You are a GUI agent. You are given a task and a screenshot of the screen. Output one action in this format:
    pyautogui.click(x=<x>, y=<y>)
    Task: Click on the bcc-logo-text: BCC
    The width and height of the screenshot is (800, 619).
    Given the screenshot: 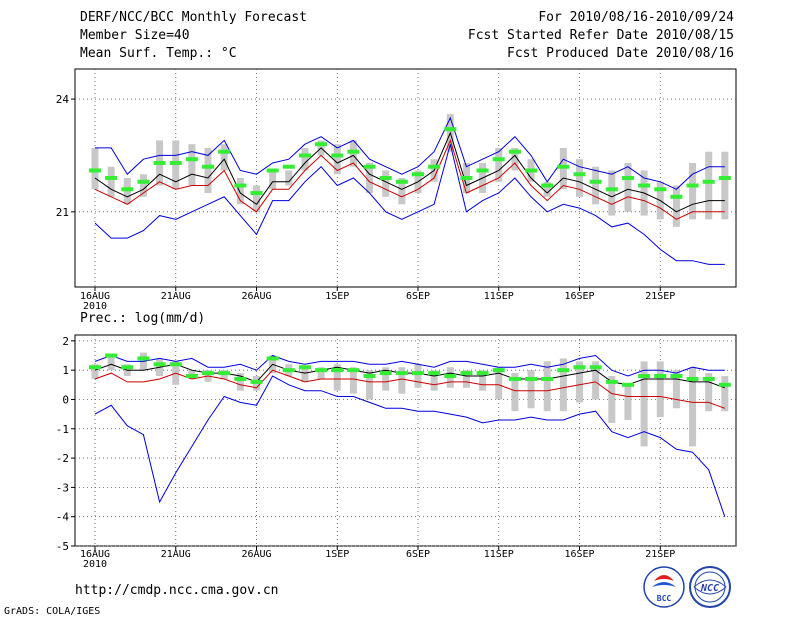 What is the action you would take?
    pyautogui.click(x=664, y=598)
    